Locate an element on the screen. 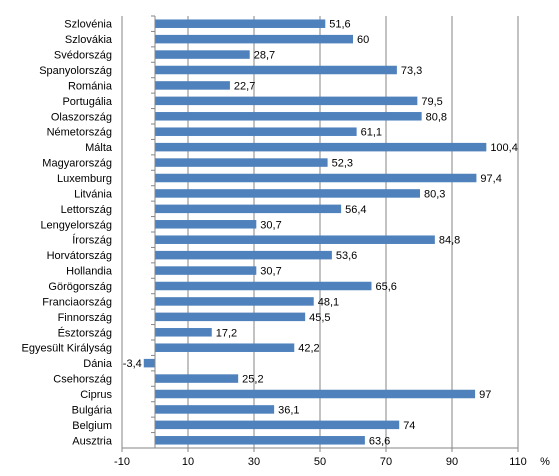  x-tick-label: 10 is located at coordinates (188, 462).